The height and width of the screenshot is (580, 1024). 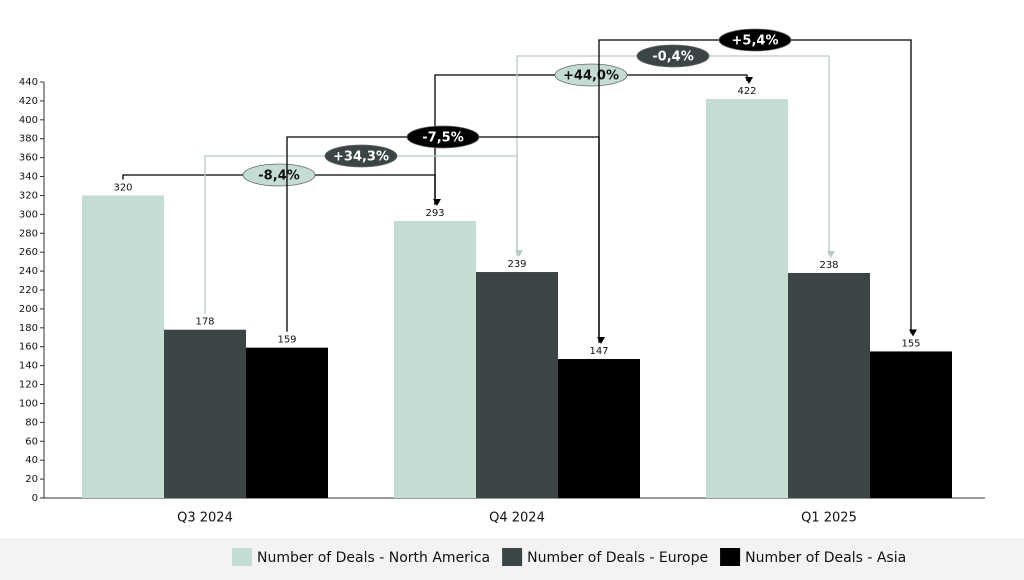 I want to click on y-tick-label: 380, so click(x=28, y=139).